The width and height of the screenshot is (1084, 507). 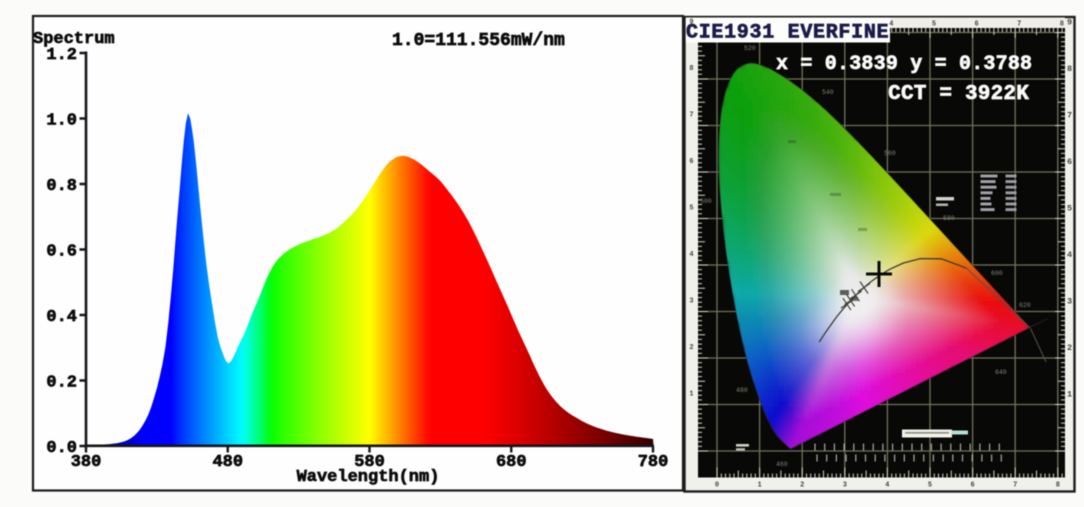 What do you see at coordinates (717, 486) in the screenshot?
I see `svg-text: 0` at bounding box center [717, 486].